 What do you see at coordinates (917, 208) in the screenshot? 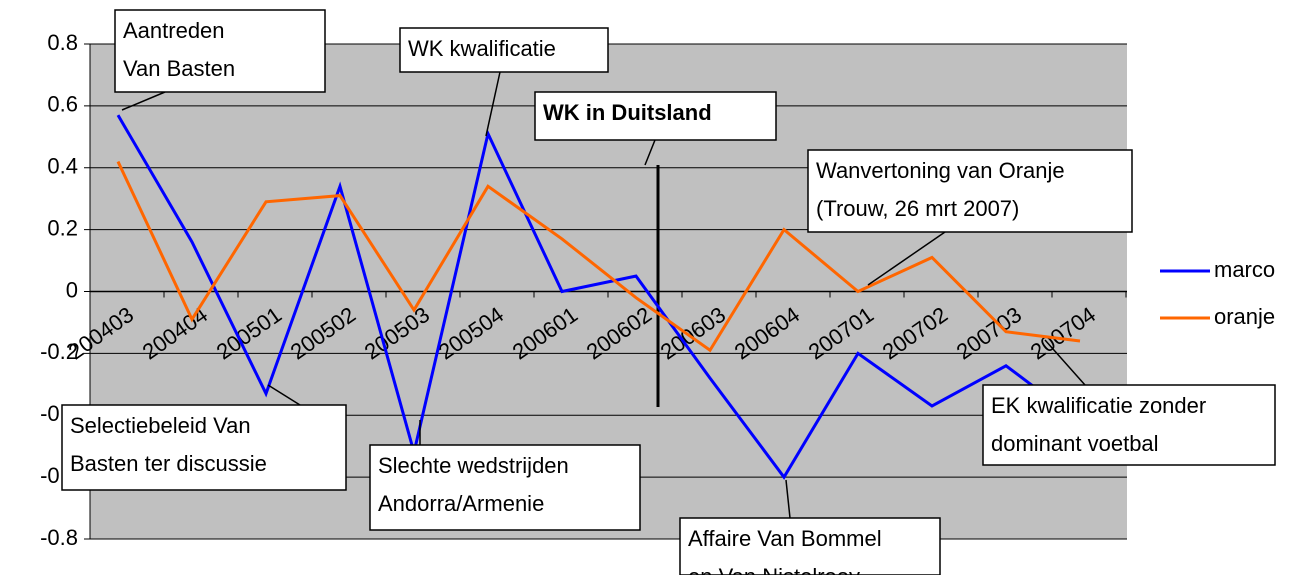
I see `callout-text: (Trouw, 26 mrt 2007)` at bounding box center [917, 208].